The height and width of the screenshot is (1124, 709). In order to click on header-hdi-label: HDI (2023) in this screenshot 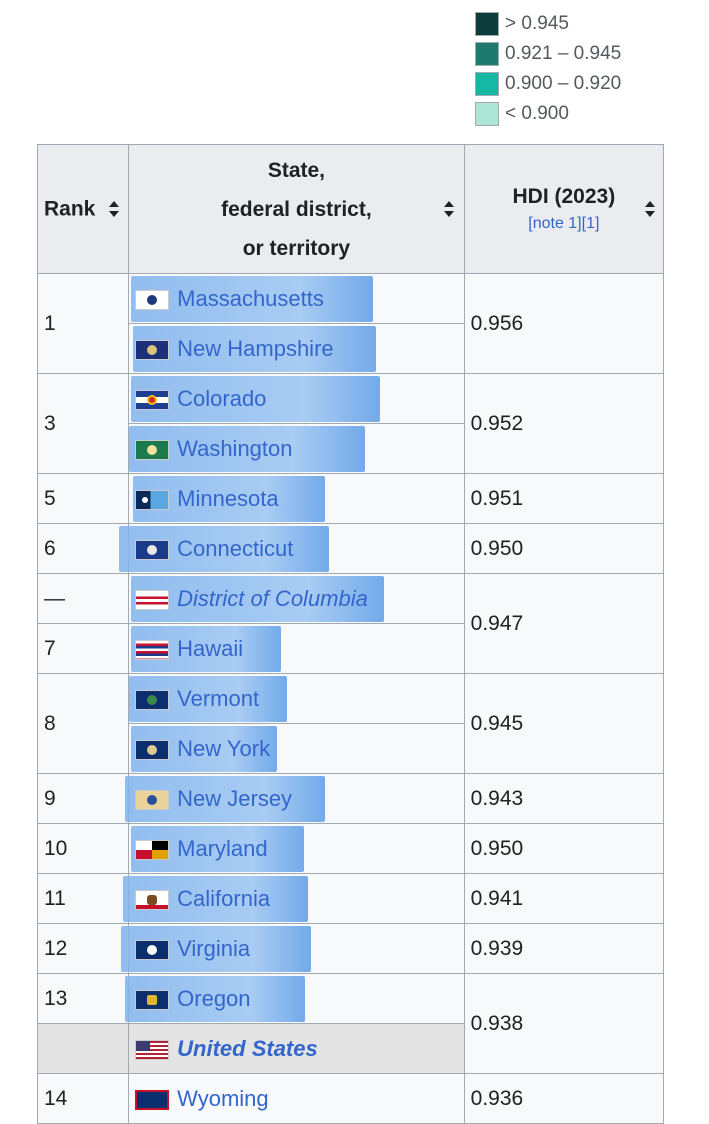, I will do `click(564, 196)`.